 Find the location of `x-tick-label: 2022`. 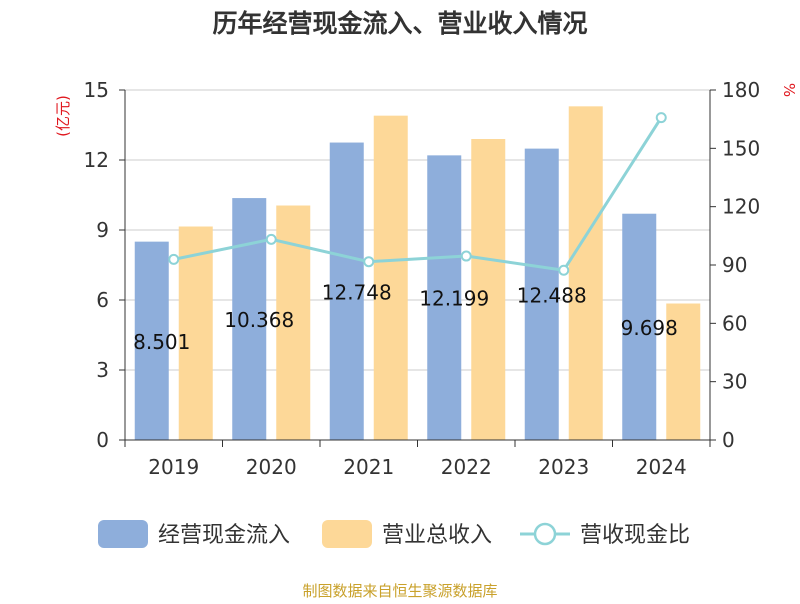

x-tick-label: 2022 is located at coordinates (466, 467).